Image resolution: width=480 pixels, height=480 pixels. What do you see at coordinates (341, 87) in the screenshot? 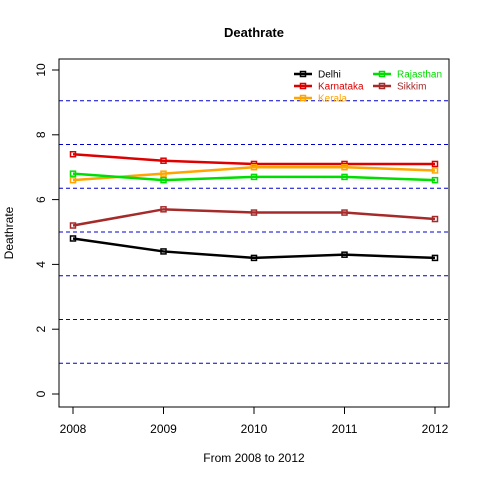
I see `legend-label: Karnataka` at bounding box center [341, 87].